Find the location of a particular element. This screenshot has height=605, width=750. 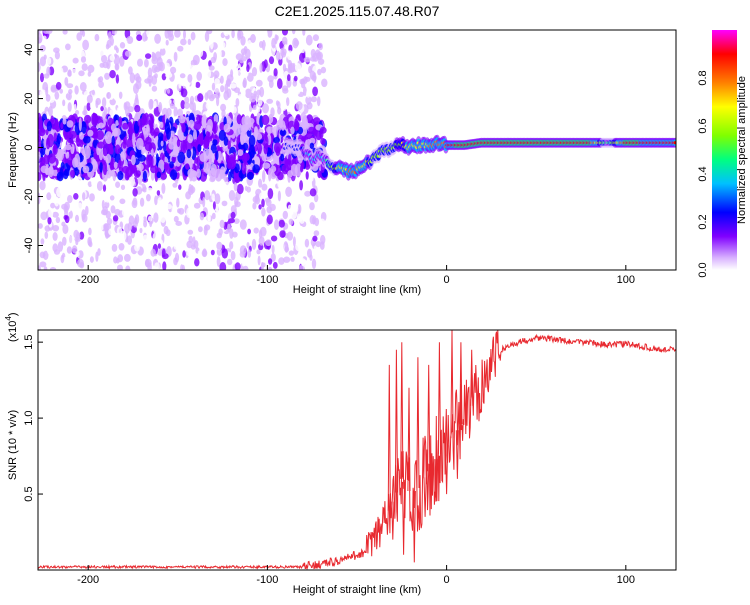

y-tick-label: 0.5 is located at coordinates (29, 493).